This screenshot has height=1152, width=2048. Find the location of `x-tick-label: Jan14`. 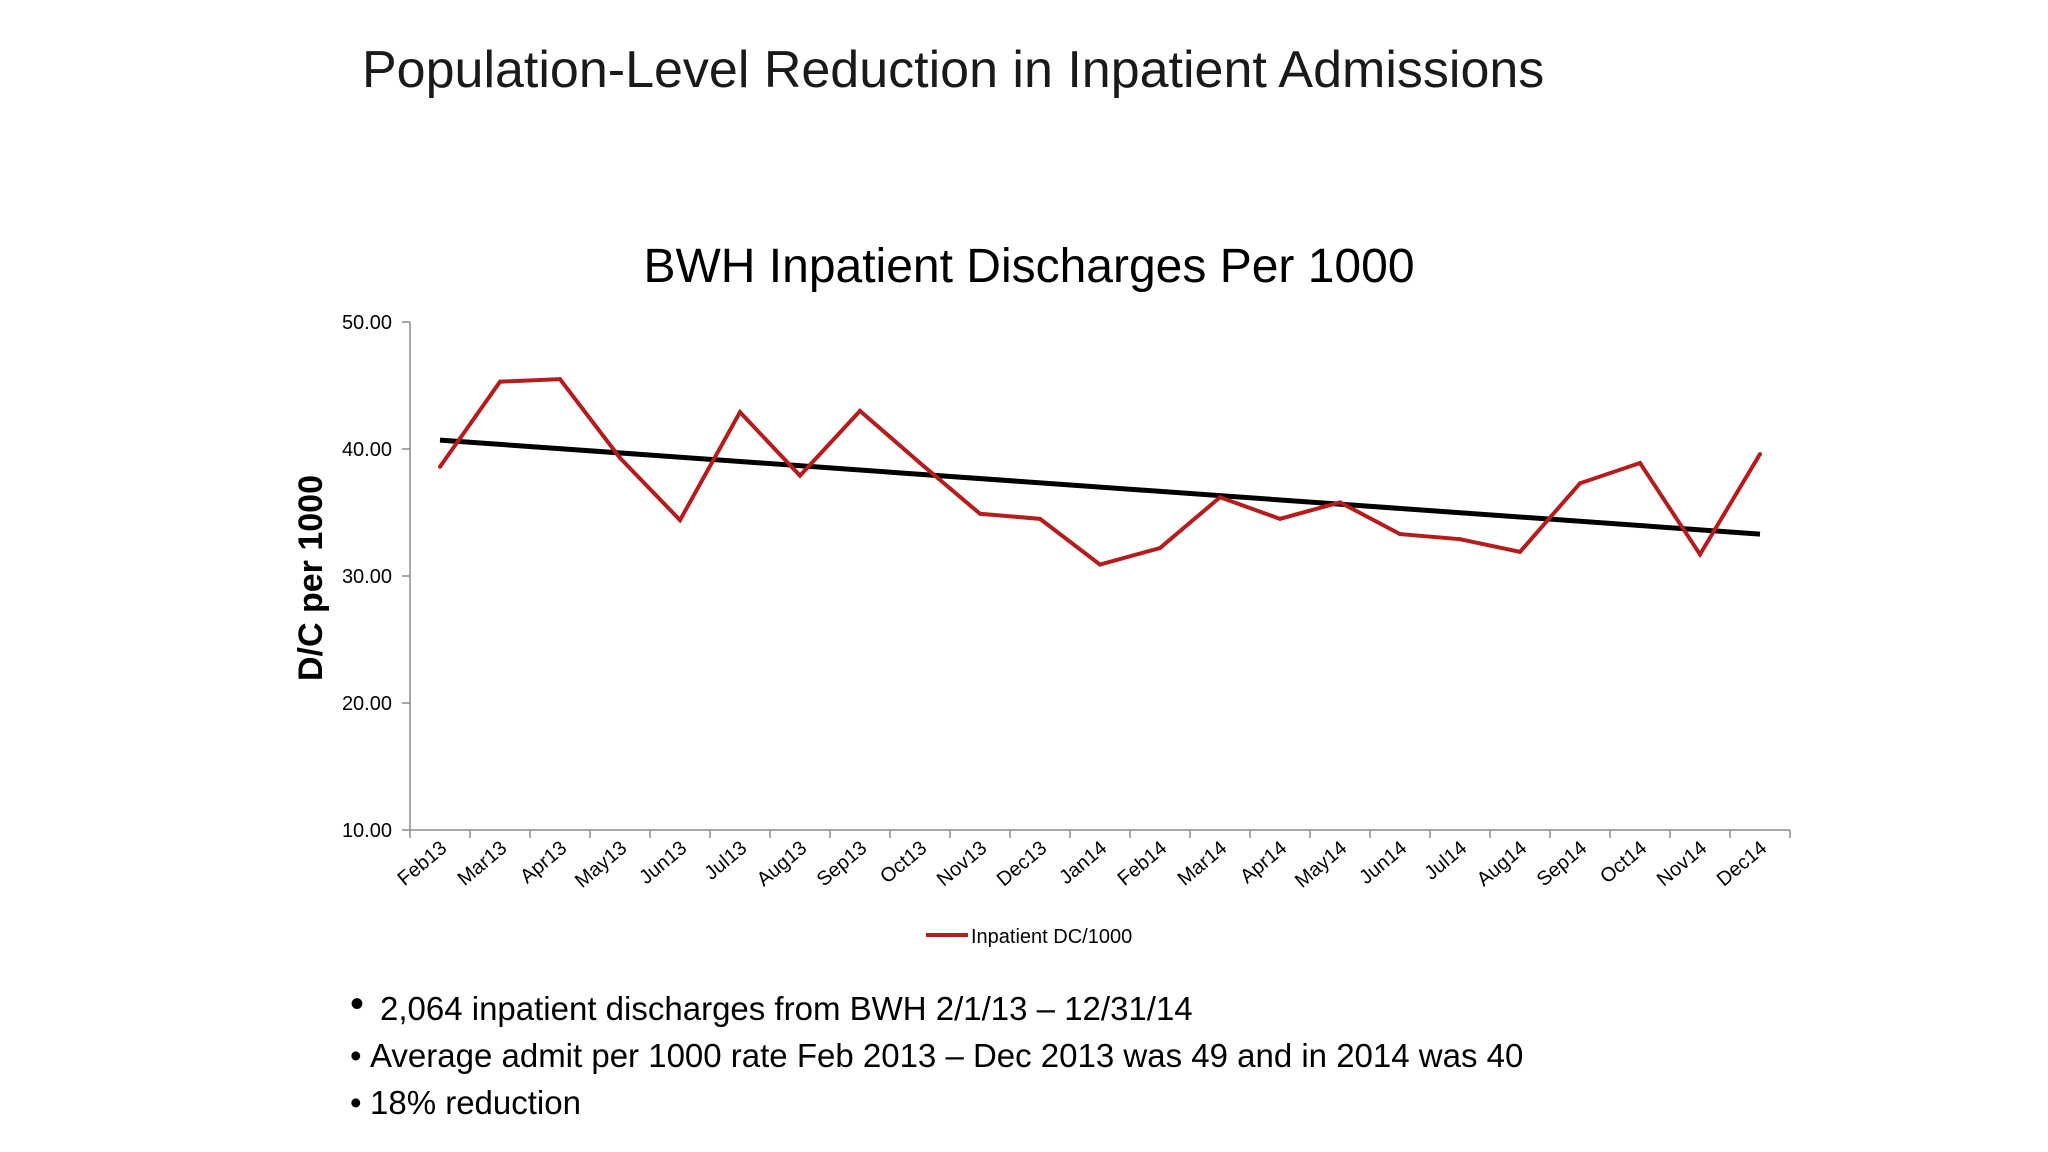

x-tick-label: Jan14 is located at coordinates (1083, 863).